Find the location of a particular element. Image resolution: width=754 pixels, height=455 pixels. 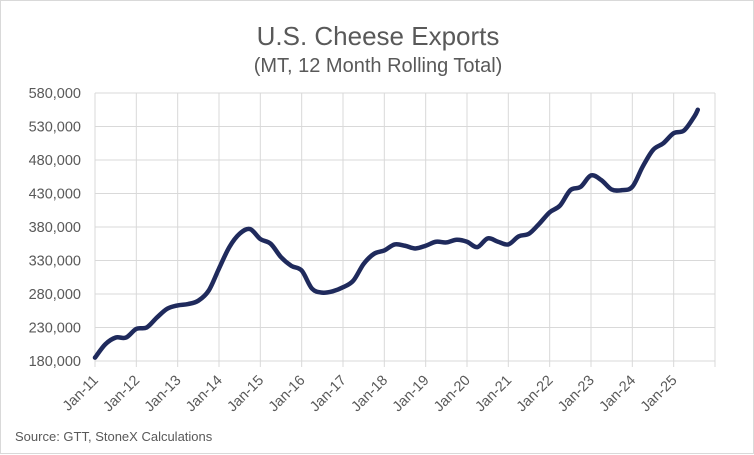

y-tick-label: 580,000 is located at coordinates (55, 94).